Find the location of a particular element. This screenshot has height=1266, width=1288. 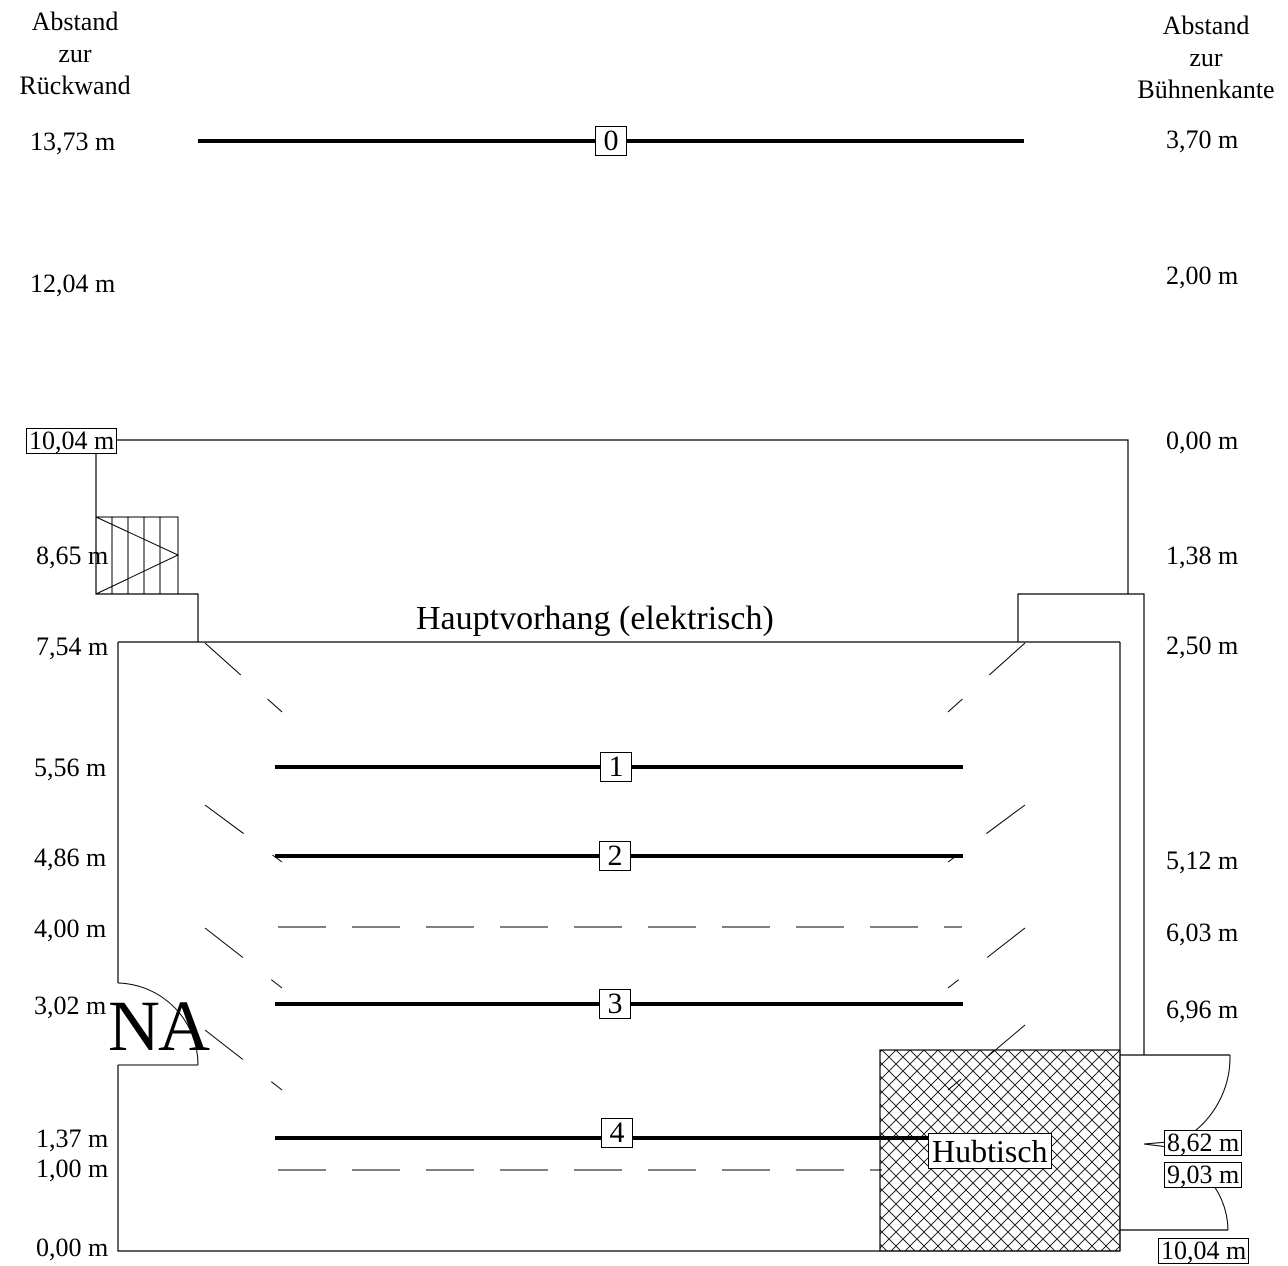

left-header: Abstand zur Rückwand is located at coordinates (75, 54).